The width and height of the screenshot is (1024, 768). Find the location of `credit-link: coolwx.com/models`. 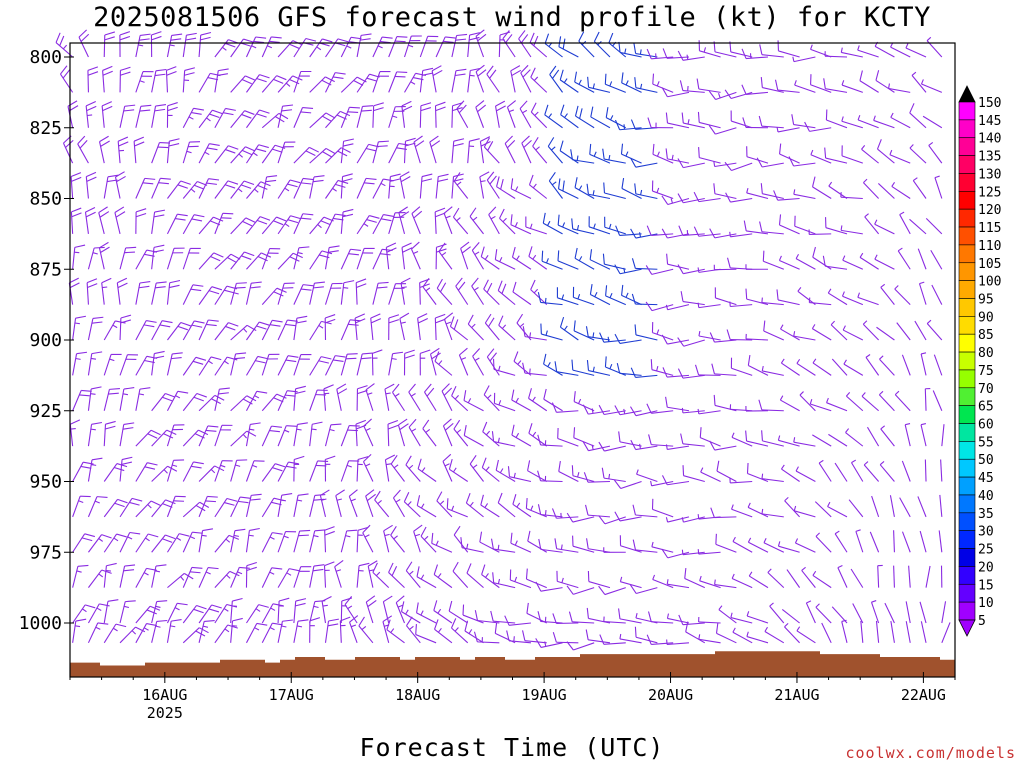

credit-link: coolwx.com/models is located at coordinates (930, 753).